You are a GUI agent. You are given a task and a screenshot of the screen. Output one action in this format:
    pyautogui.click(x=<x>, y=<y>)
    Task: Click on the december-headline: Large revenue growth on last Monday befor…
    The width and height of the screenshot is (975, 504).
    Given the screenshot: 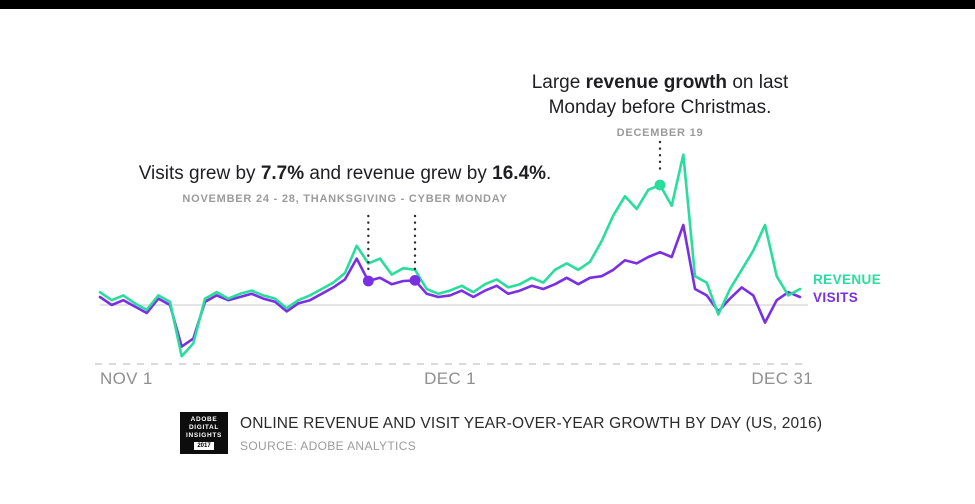 What is the action you would take?
    pyautogui.click(x=660, y=95)
    